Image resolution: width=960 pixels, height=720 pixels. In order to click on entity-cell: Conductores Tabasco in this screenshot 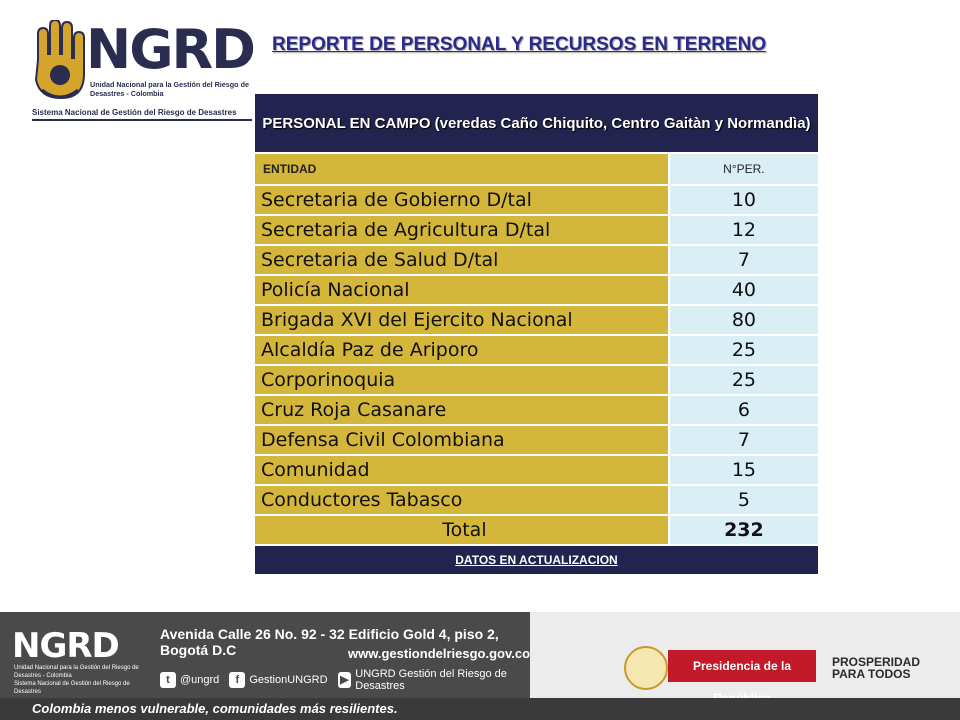, I will do `click(461, 500)`.